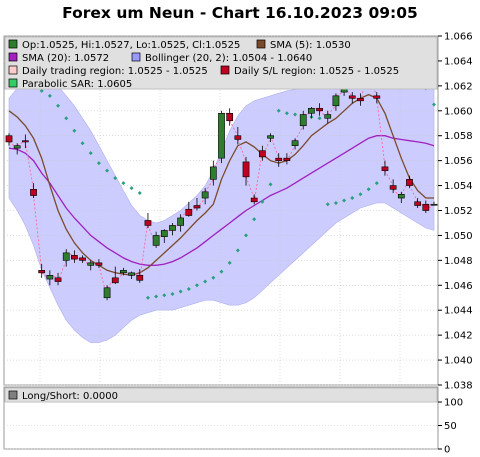  I want to click on sma5-legend-swatch, so click(261, 44).